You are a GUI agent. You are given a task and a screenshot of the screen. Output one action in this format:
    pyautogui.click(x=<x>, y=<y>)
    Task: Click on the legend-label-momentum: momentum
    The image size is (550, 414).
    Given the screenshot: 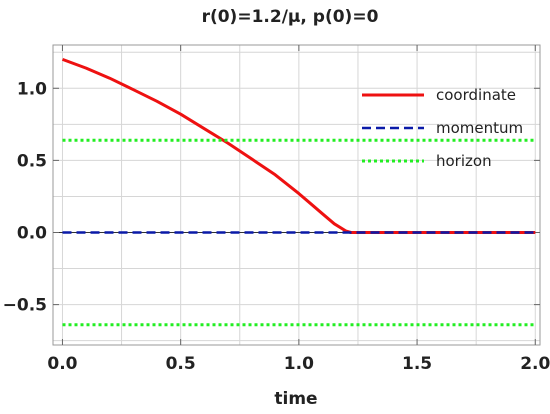 What is the action you would take?
    pyautogui.click(x=479, y=128)
    